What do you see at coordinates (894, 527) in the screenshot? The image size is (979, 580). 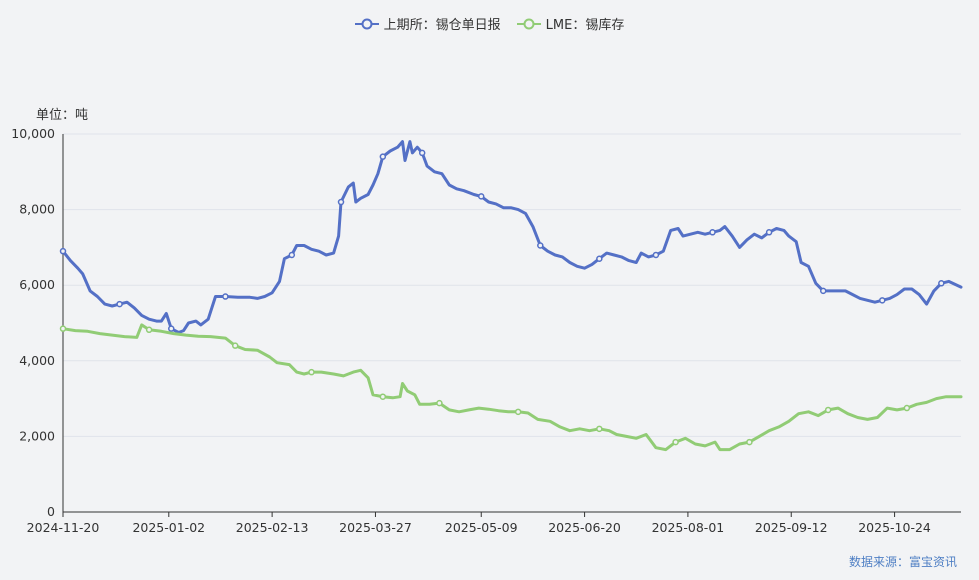 I see `x-tick-label: 2025-10-24` at bounding box center [894, 527].